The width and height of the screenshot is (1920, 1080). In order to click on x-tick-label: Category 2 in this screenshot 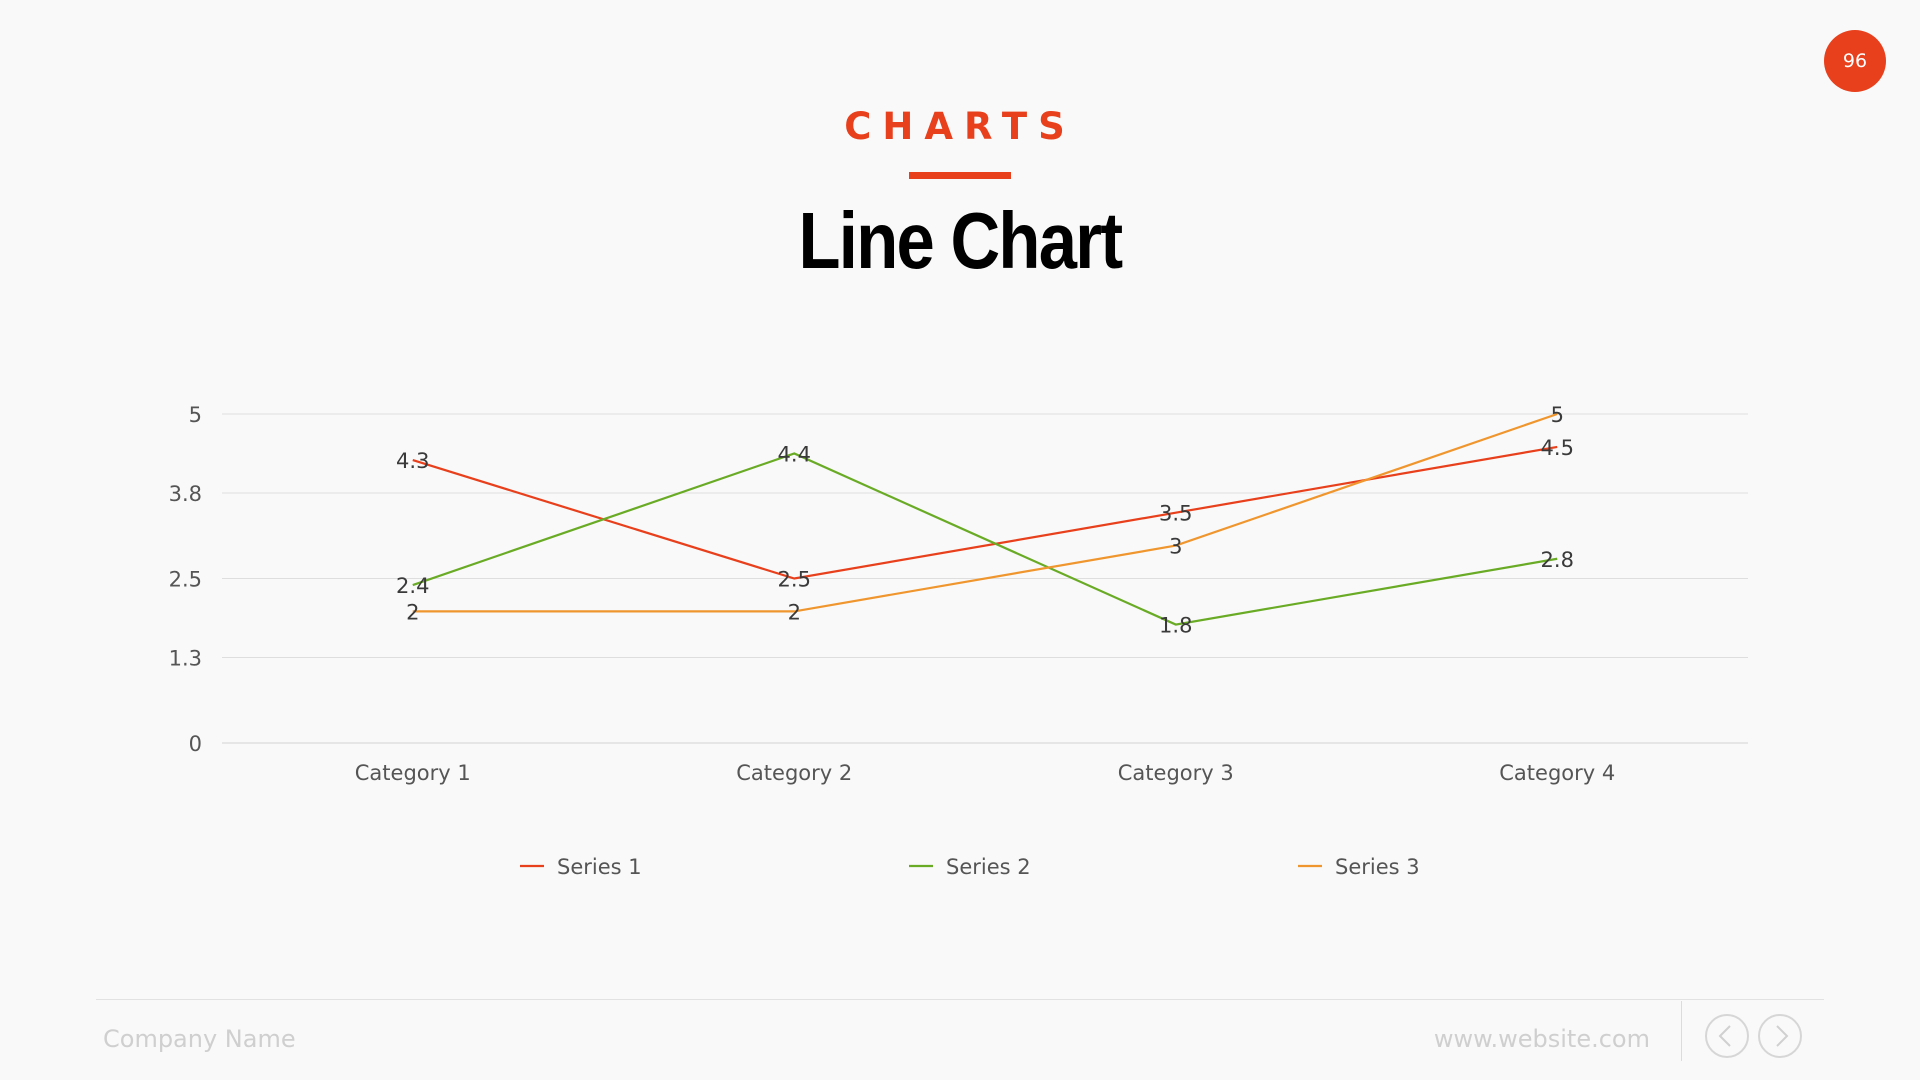, I will do `click(794, 773)`.